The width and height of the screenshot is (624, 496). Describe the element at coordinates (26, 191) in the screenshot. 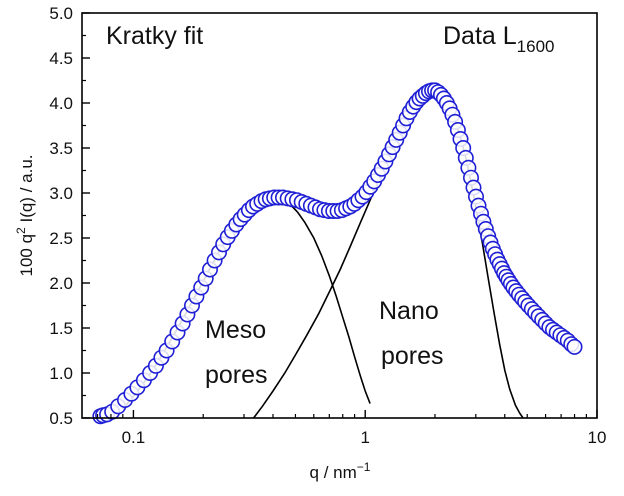

I see `y-axis-title-post: I(q) / a.u.` at that location.